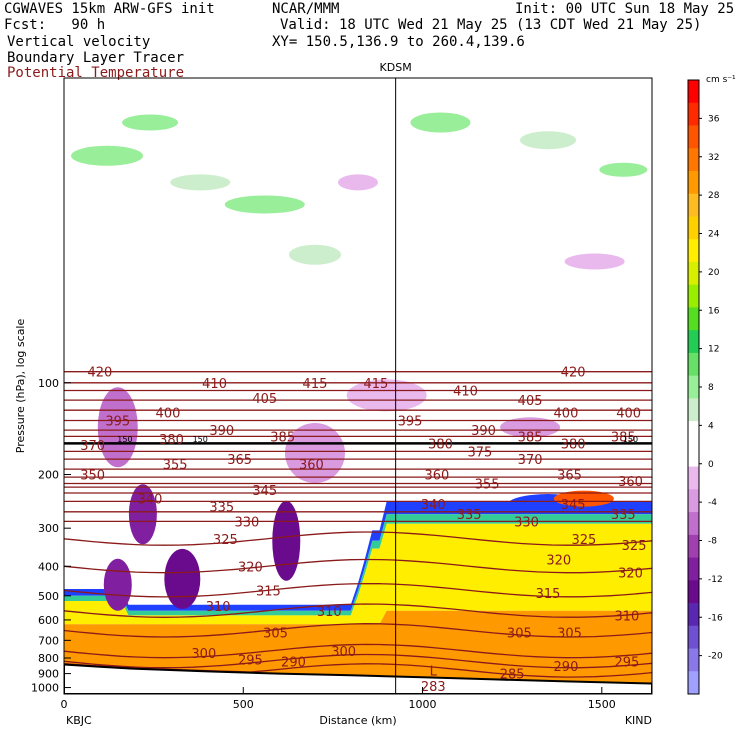 The image size is (740, 740). I want to click on theta-label: 370, so click(530, 460).